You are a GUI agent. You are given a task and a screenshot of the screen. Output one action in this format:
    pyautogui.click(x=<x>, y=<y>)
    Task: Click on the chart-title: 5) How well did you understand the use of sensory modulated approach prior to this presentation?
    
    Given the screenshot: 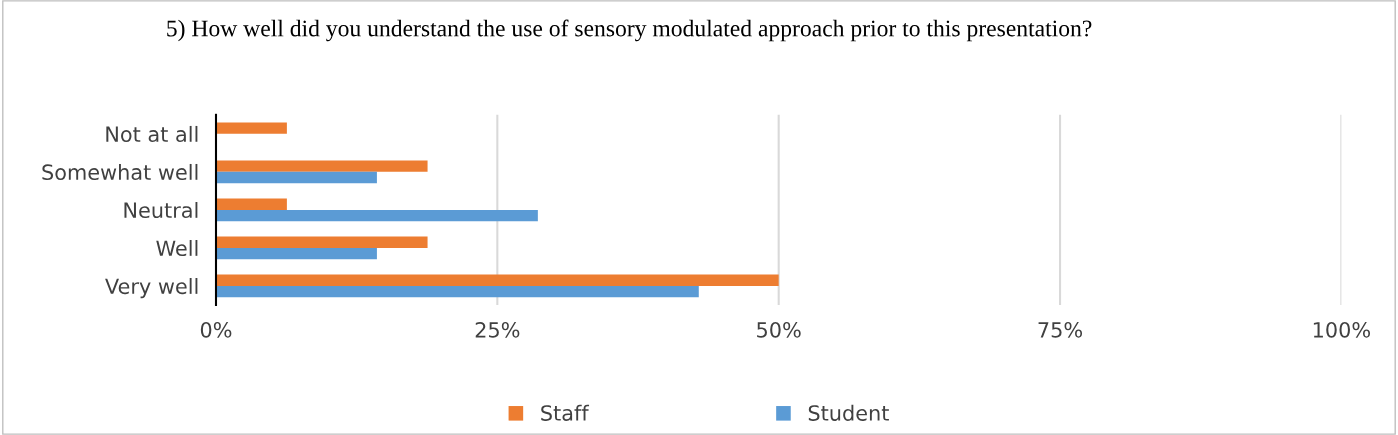 What is the action you would take?
    pyautogui.click(x=629, y=30)
    